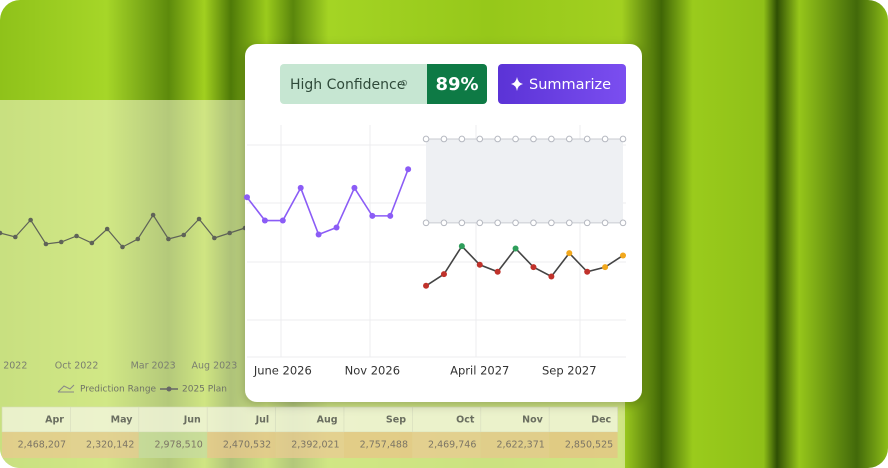 Image resolution: width=888 pixels, height=468 pixels. Describe the element at coordinates (118, 390) in the screenshot. I see `legend-label: Prediction Range` at that location.